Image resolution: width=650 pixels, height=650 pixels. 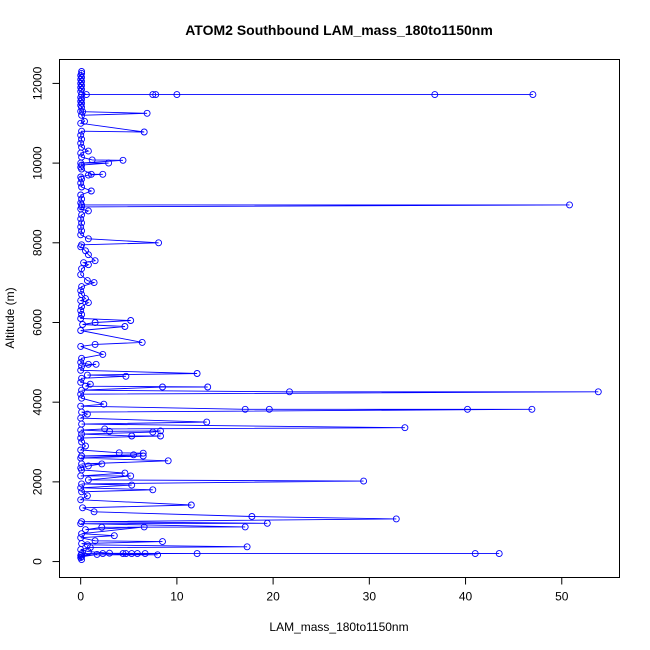 I want to click on y-axis-label: Altitude (m), so click(x=10, y=317).